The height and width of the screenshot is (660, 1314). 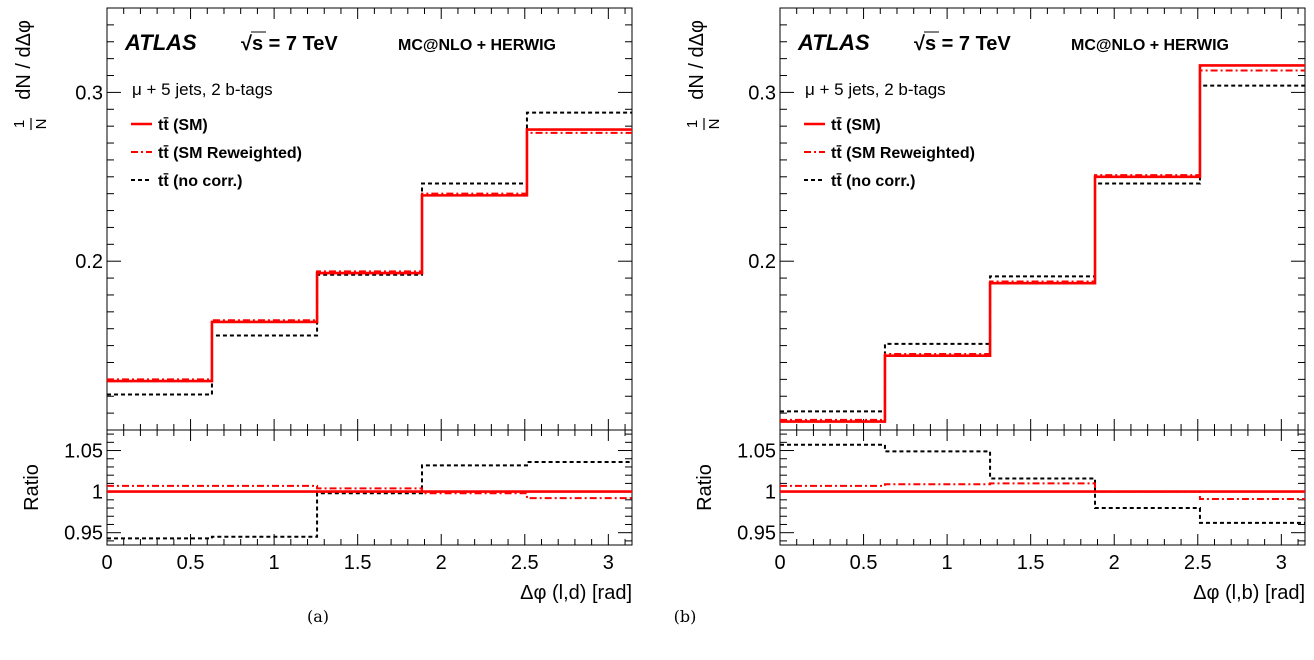 I want to click on figure-caption: (b), so click(x=685, y=616).